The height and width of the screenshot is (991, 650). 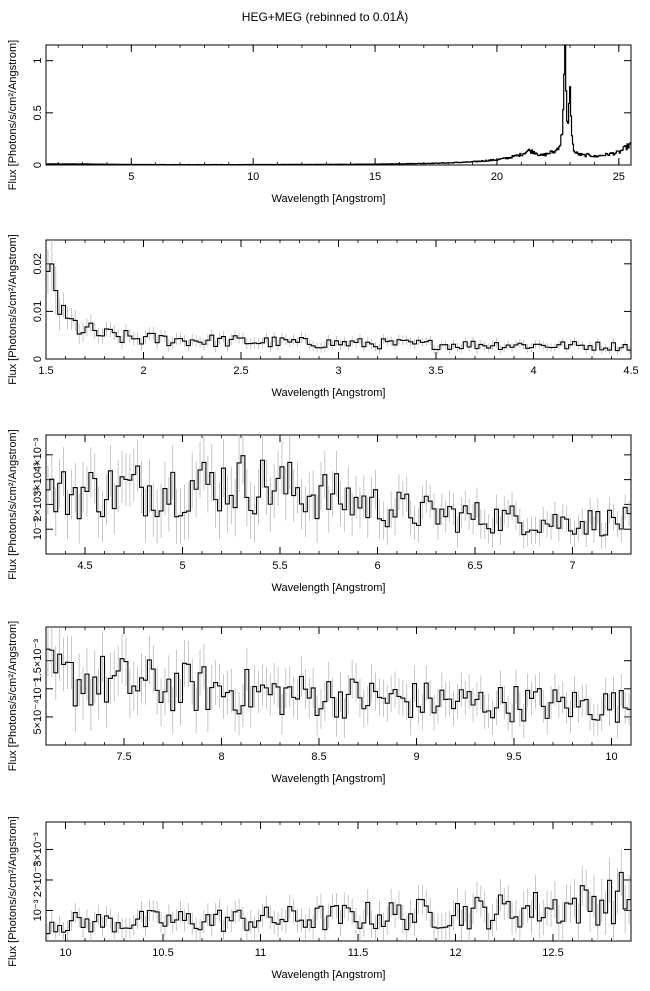 What do you see at coordinates (455, 953) in the screenshot?
I see `x-tick-label: 12` at bounding box center [455, 953].